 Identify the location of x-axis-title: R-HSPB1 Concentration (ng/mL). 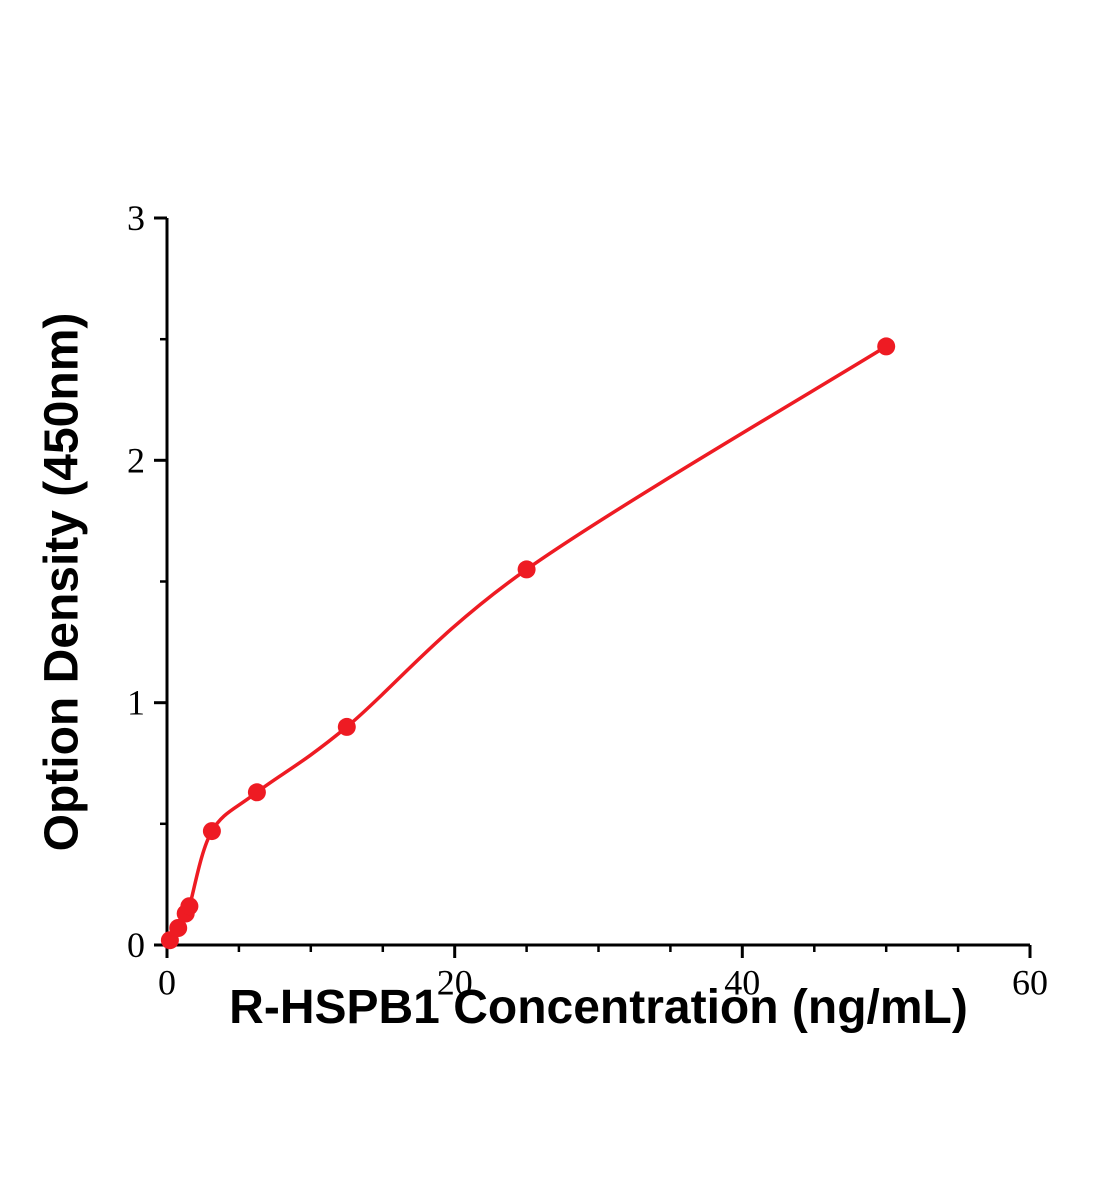
(598, 1007).